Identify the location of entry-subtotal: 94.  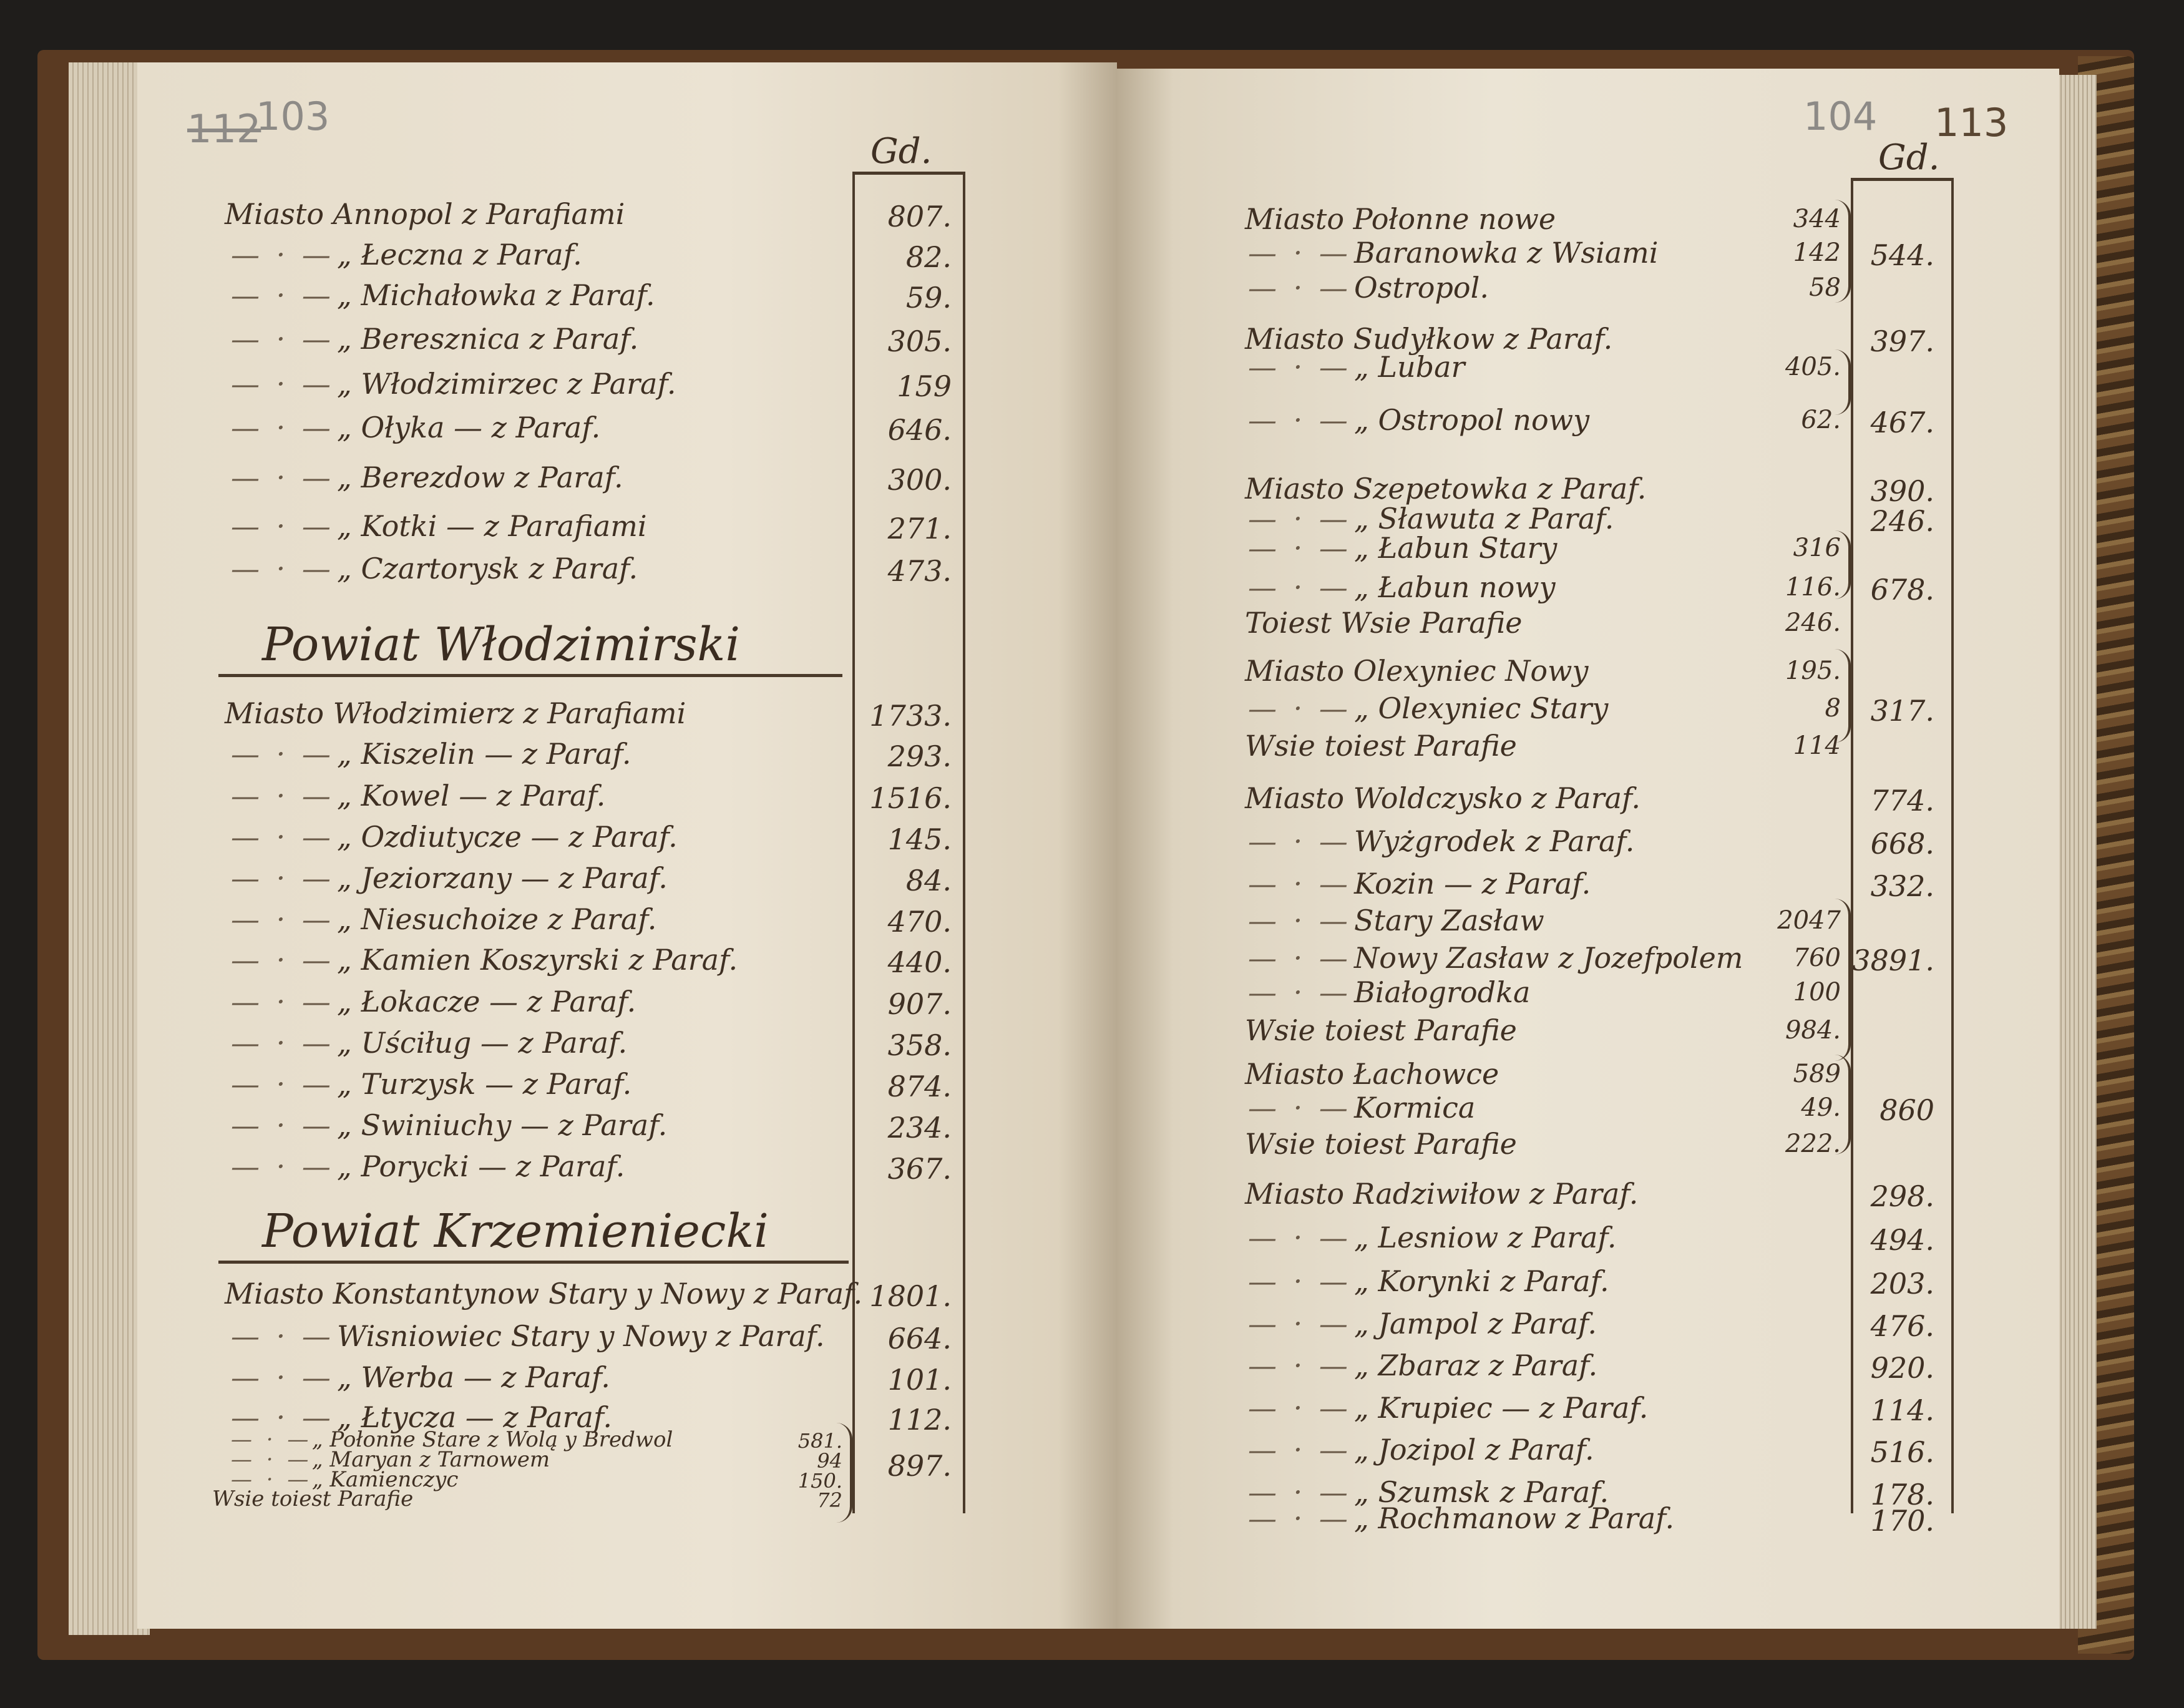
(829, 1461).